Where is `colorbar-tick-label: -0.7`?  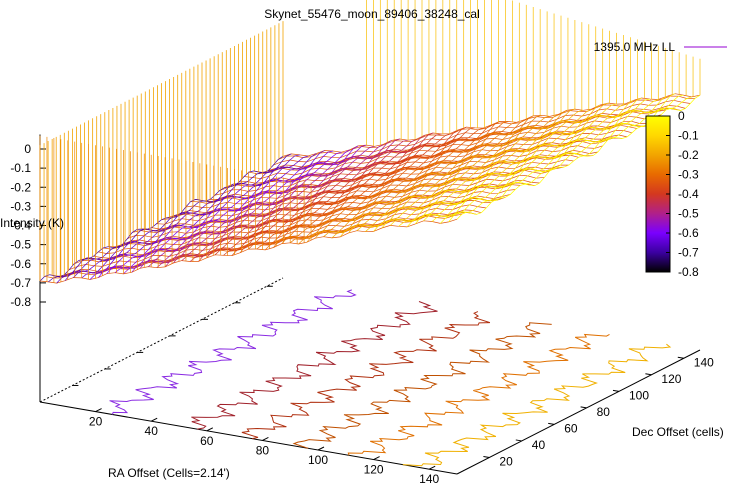 colorbar-tick-label: -0.7 is located at coordinates (688, 253).